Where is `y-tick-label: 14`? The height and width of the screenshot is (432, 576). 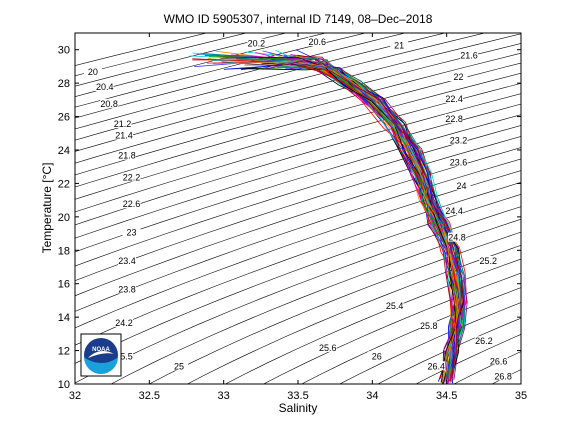
y-tick-label: 14 is located at coordinates (64, 318).